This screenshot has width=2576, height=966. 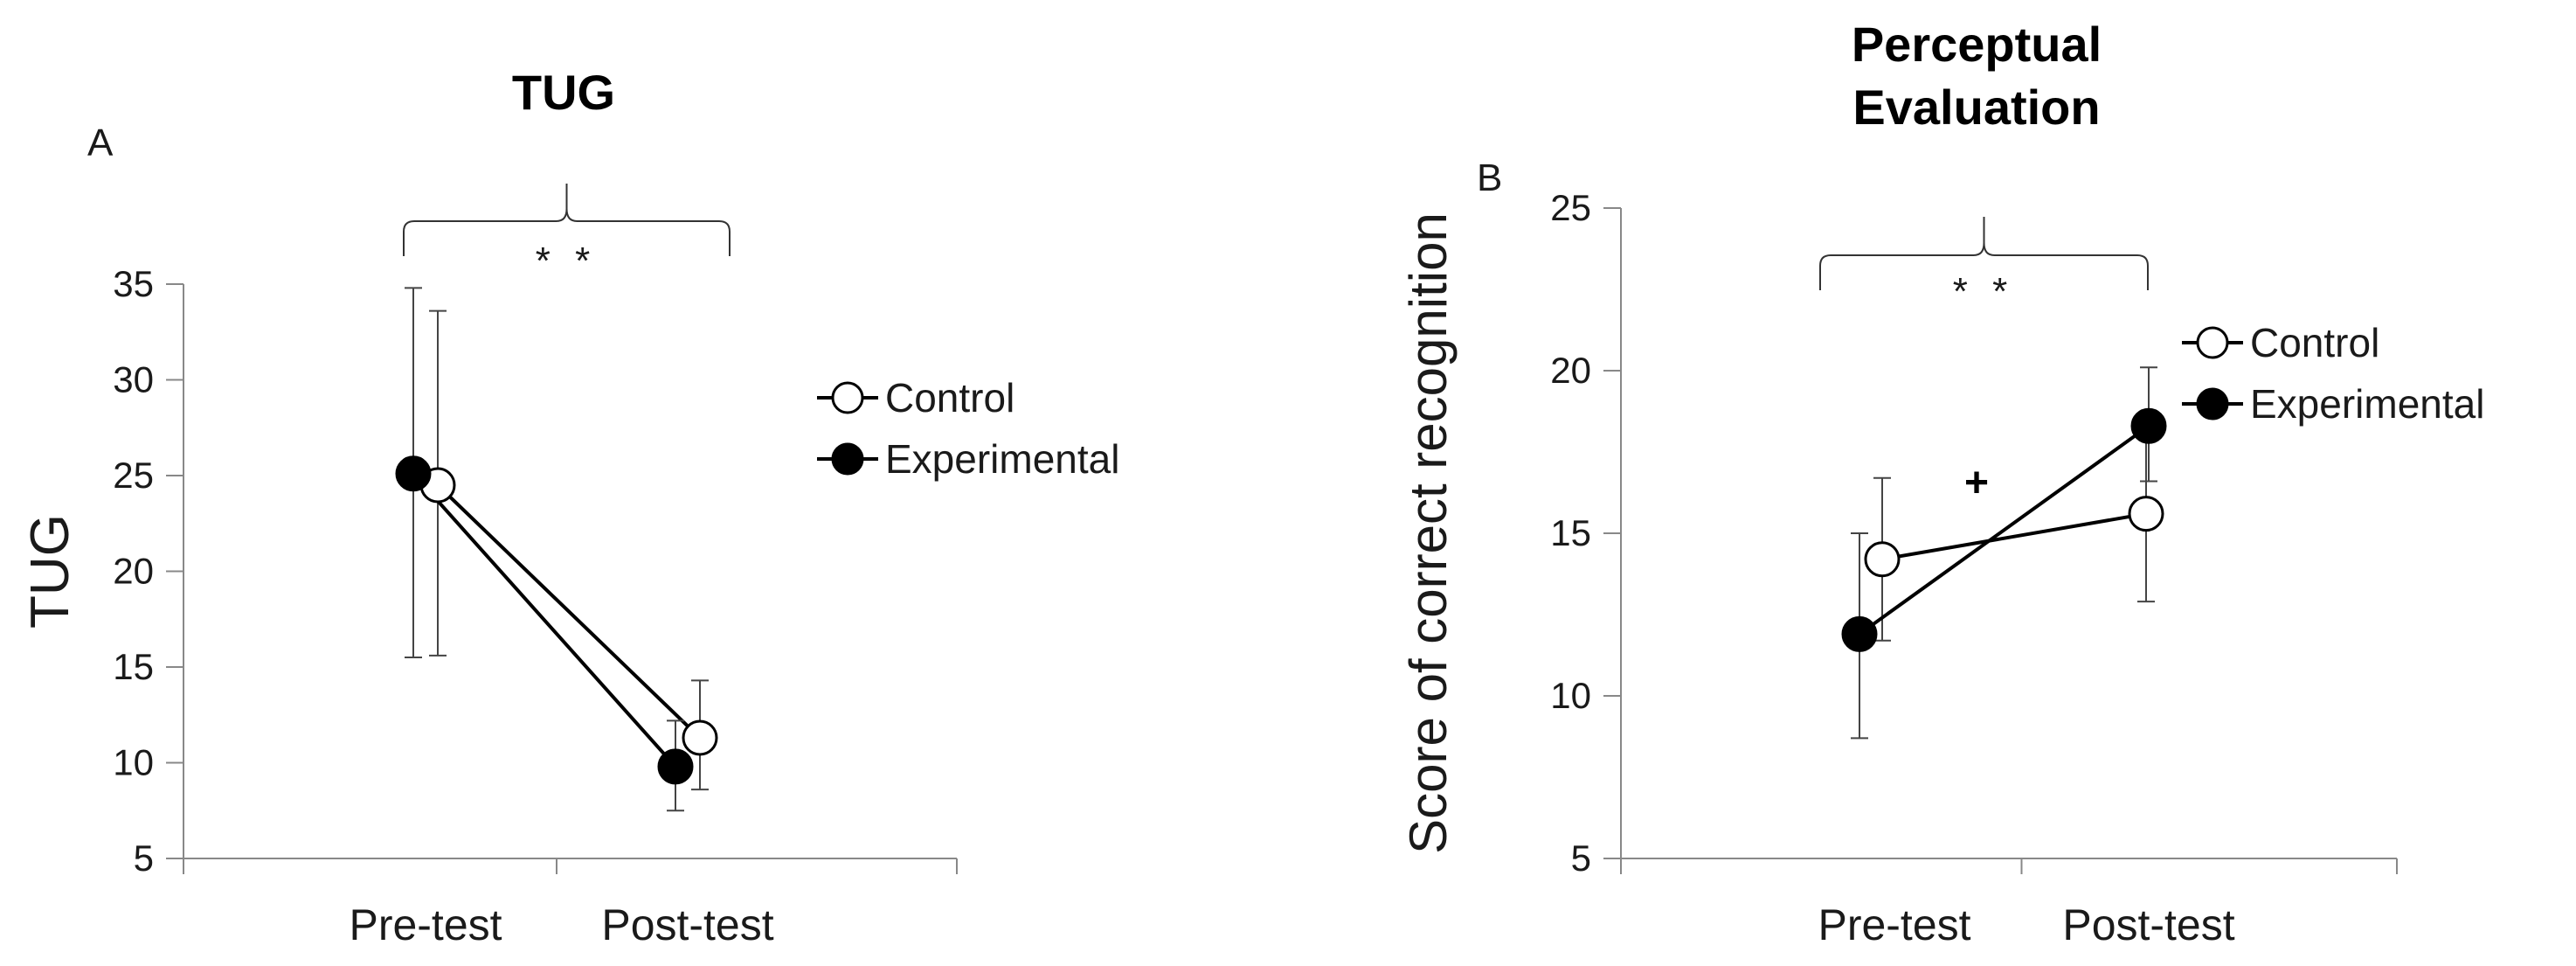 What do you see at coordinates (133, 283) in the screenshot?
I see `y-tick-label: 35` at bounding box center [133, 283].